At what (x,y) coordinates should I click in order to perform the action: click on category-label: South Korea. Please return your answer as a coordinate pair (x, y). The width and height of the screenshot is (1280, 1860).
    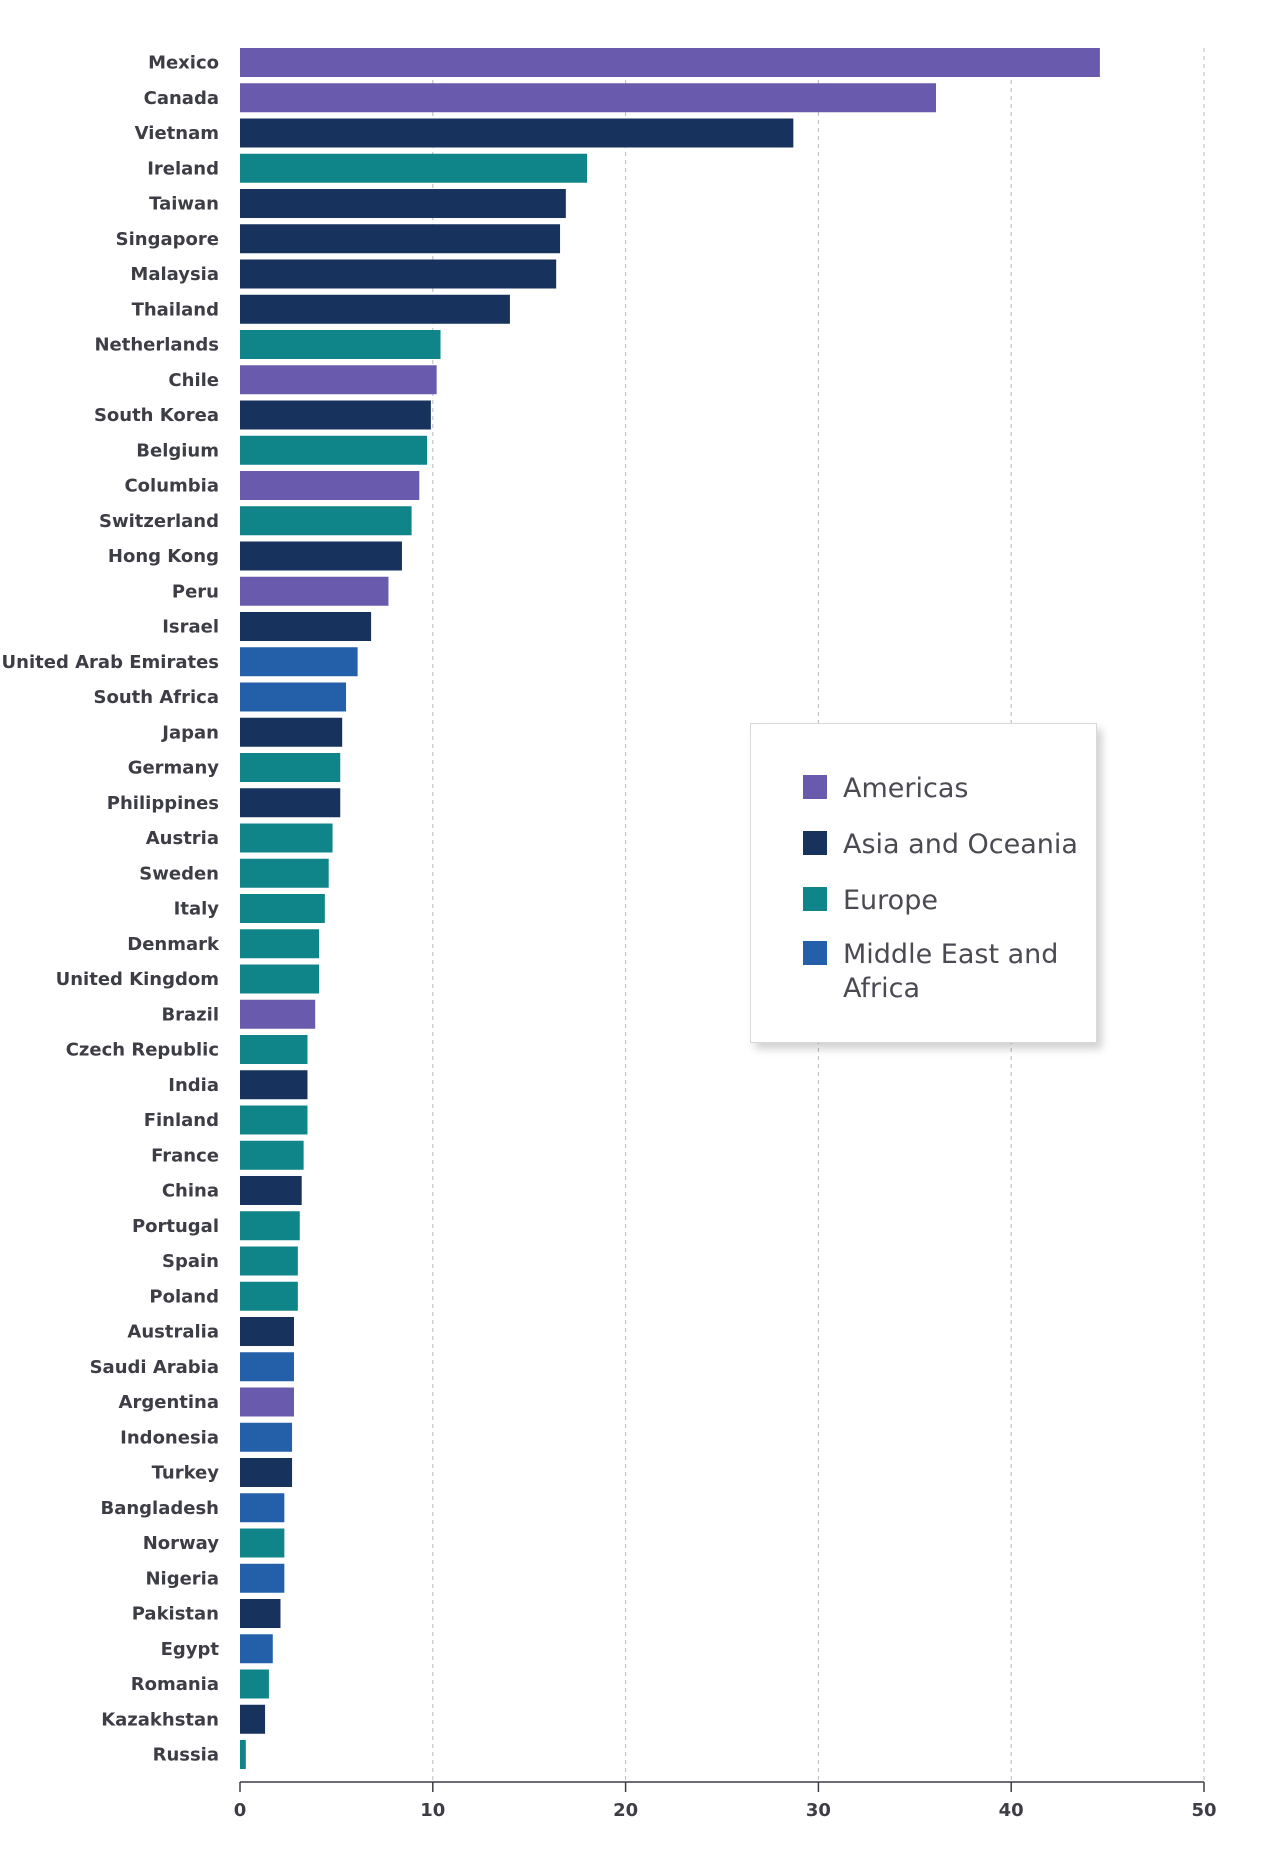
    Looking at the image, I should click on (156, 415).